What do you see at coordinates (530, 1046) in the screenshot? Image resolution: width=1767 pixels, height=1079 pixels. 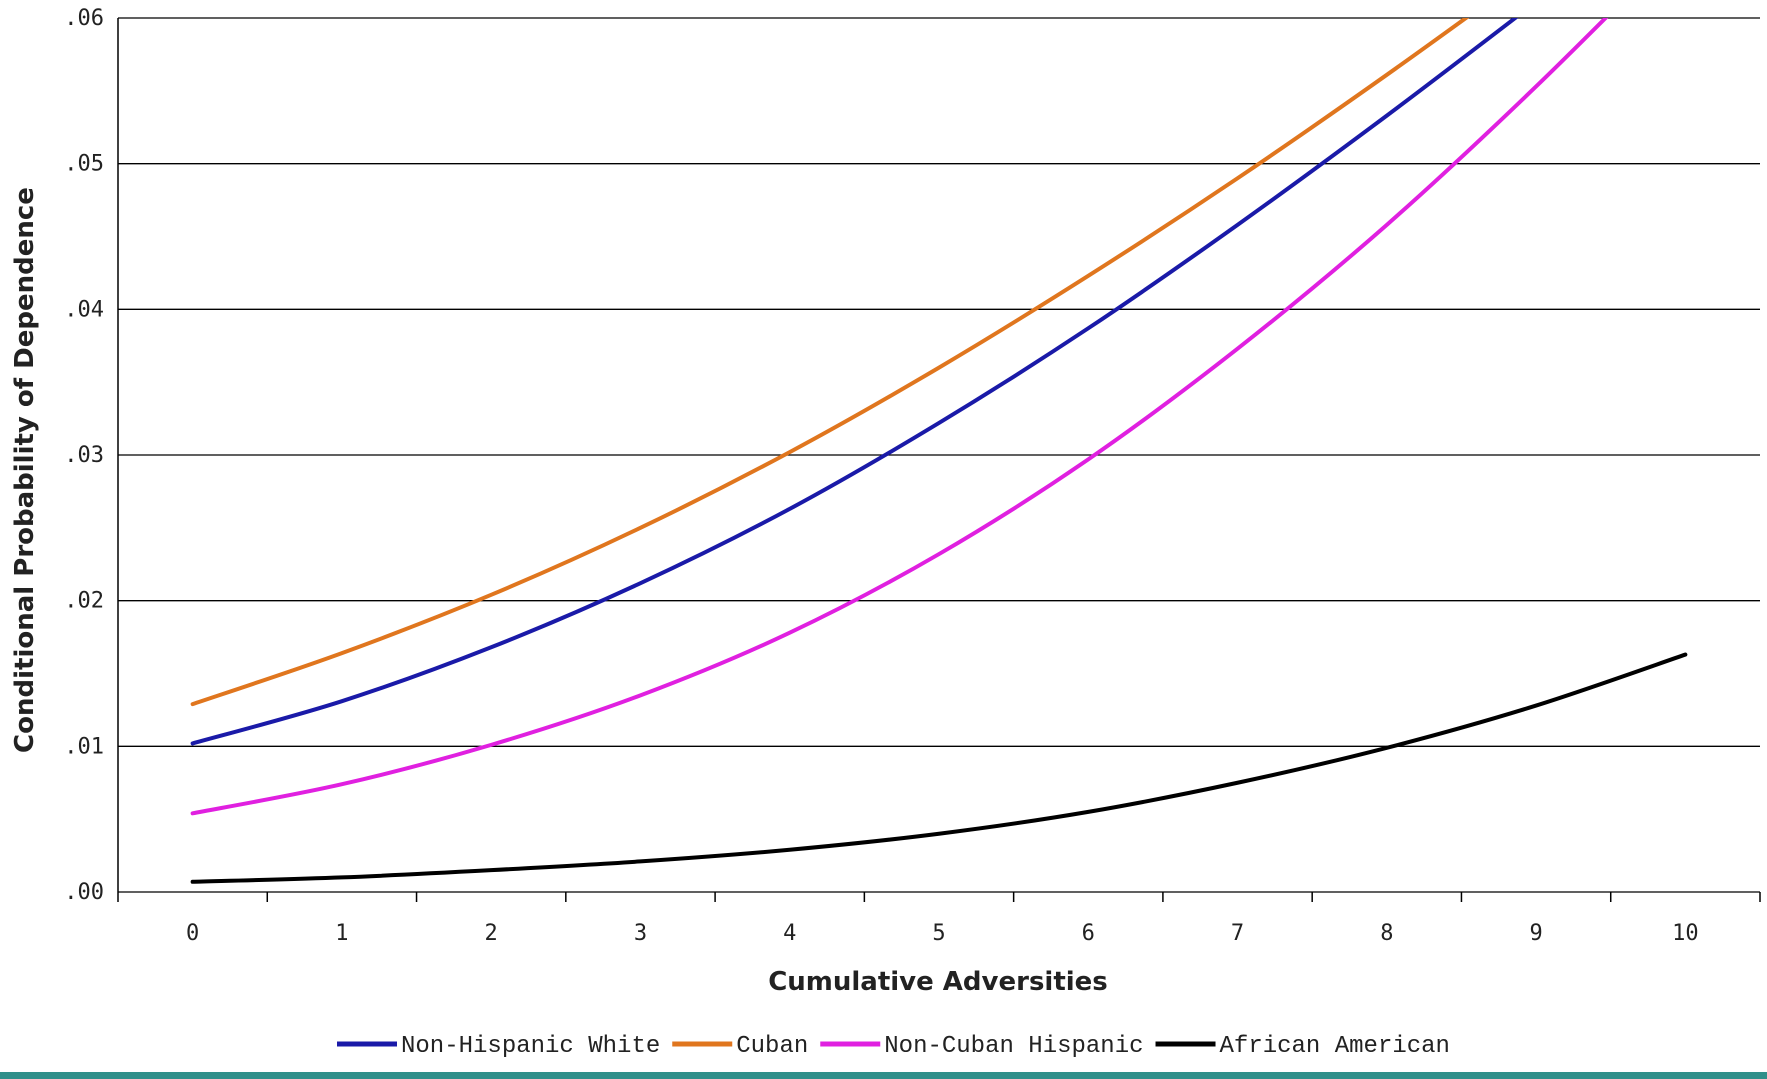 I see `legend-label-0: Non-Hispanic White` at bounding box center [530, 1046].